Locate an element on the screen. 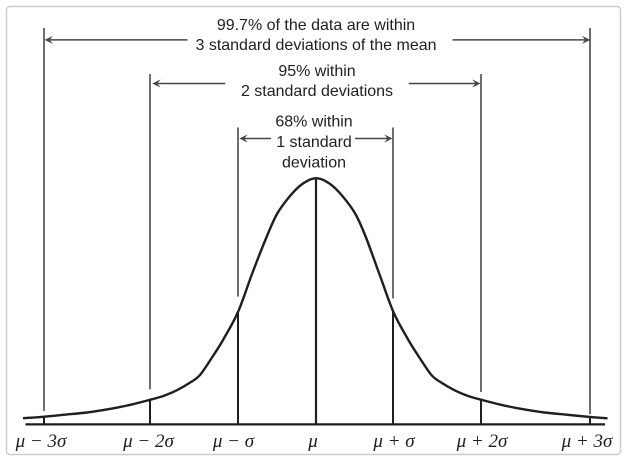 The height and width of the screenshot is (459, 627). svg-text:3 standard deviations of the m: 3 standard deviations of the mean is located at coordinates (315, 45).